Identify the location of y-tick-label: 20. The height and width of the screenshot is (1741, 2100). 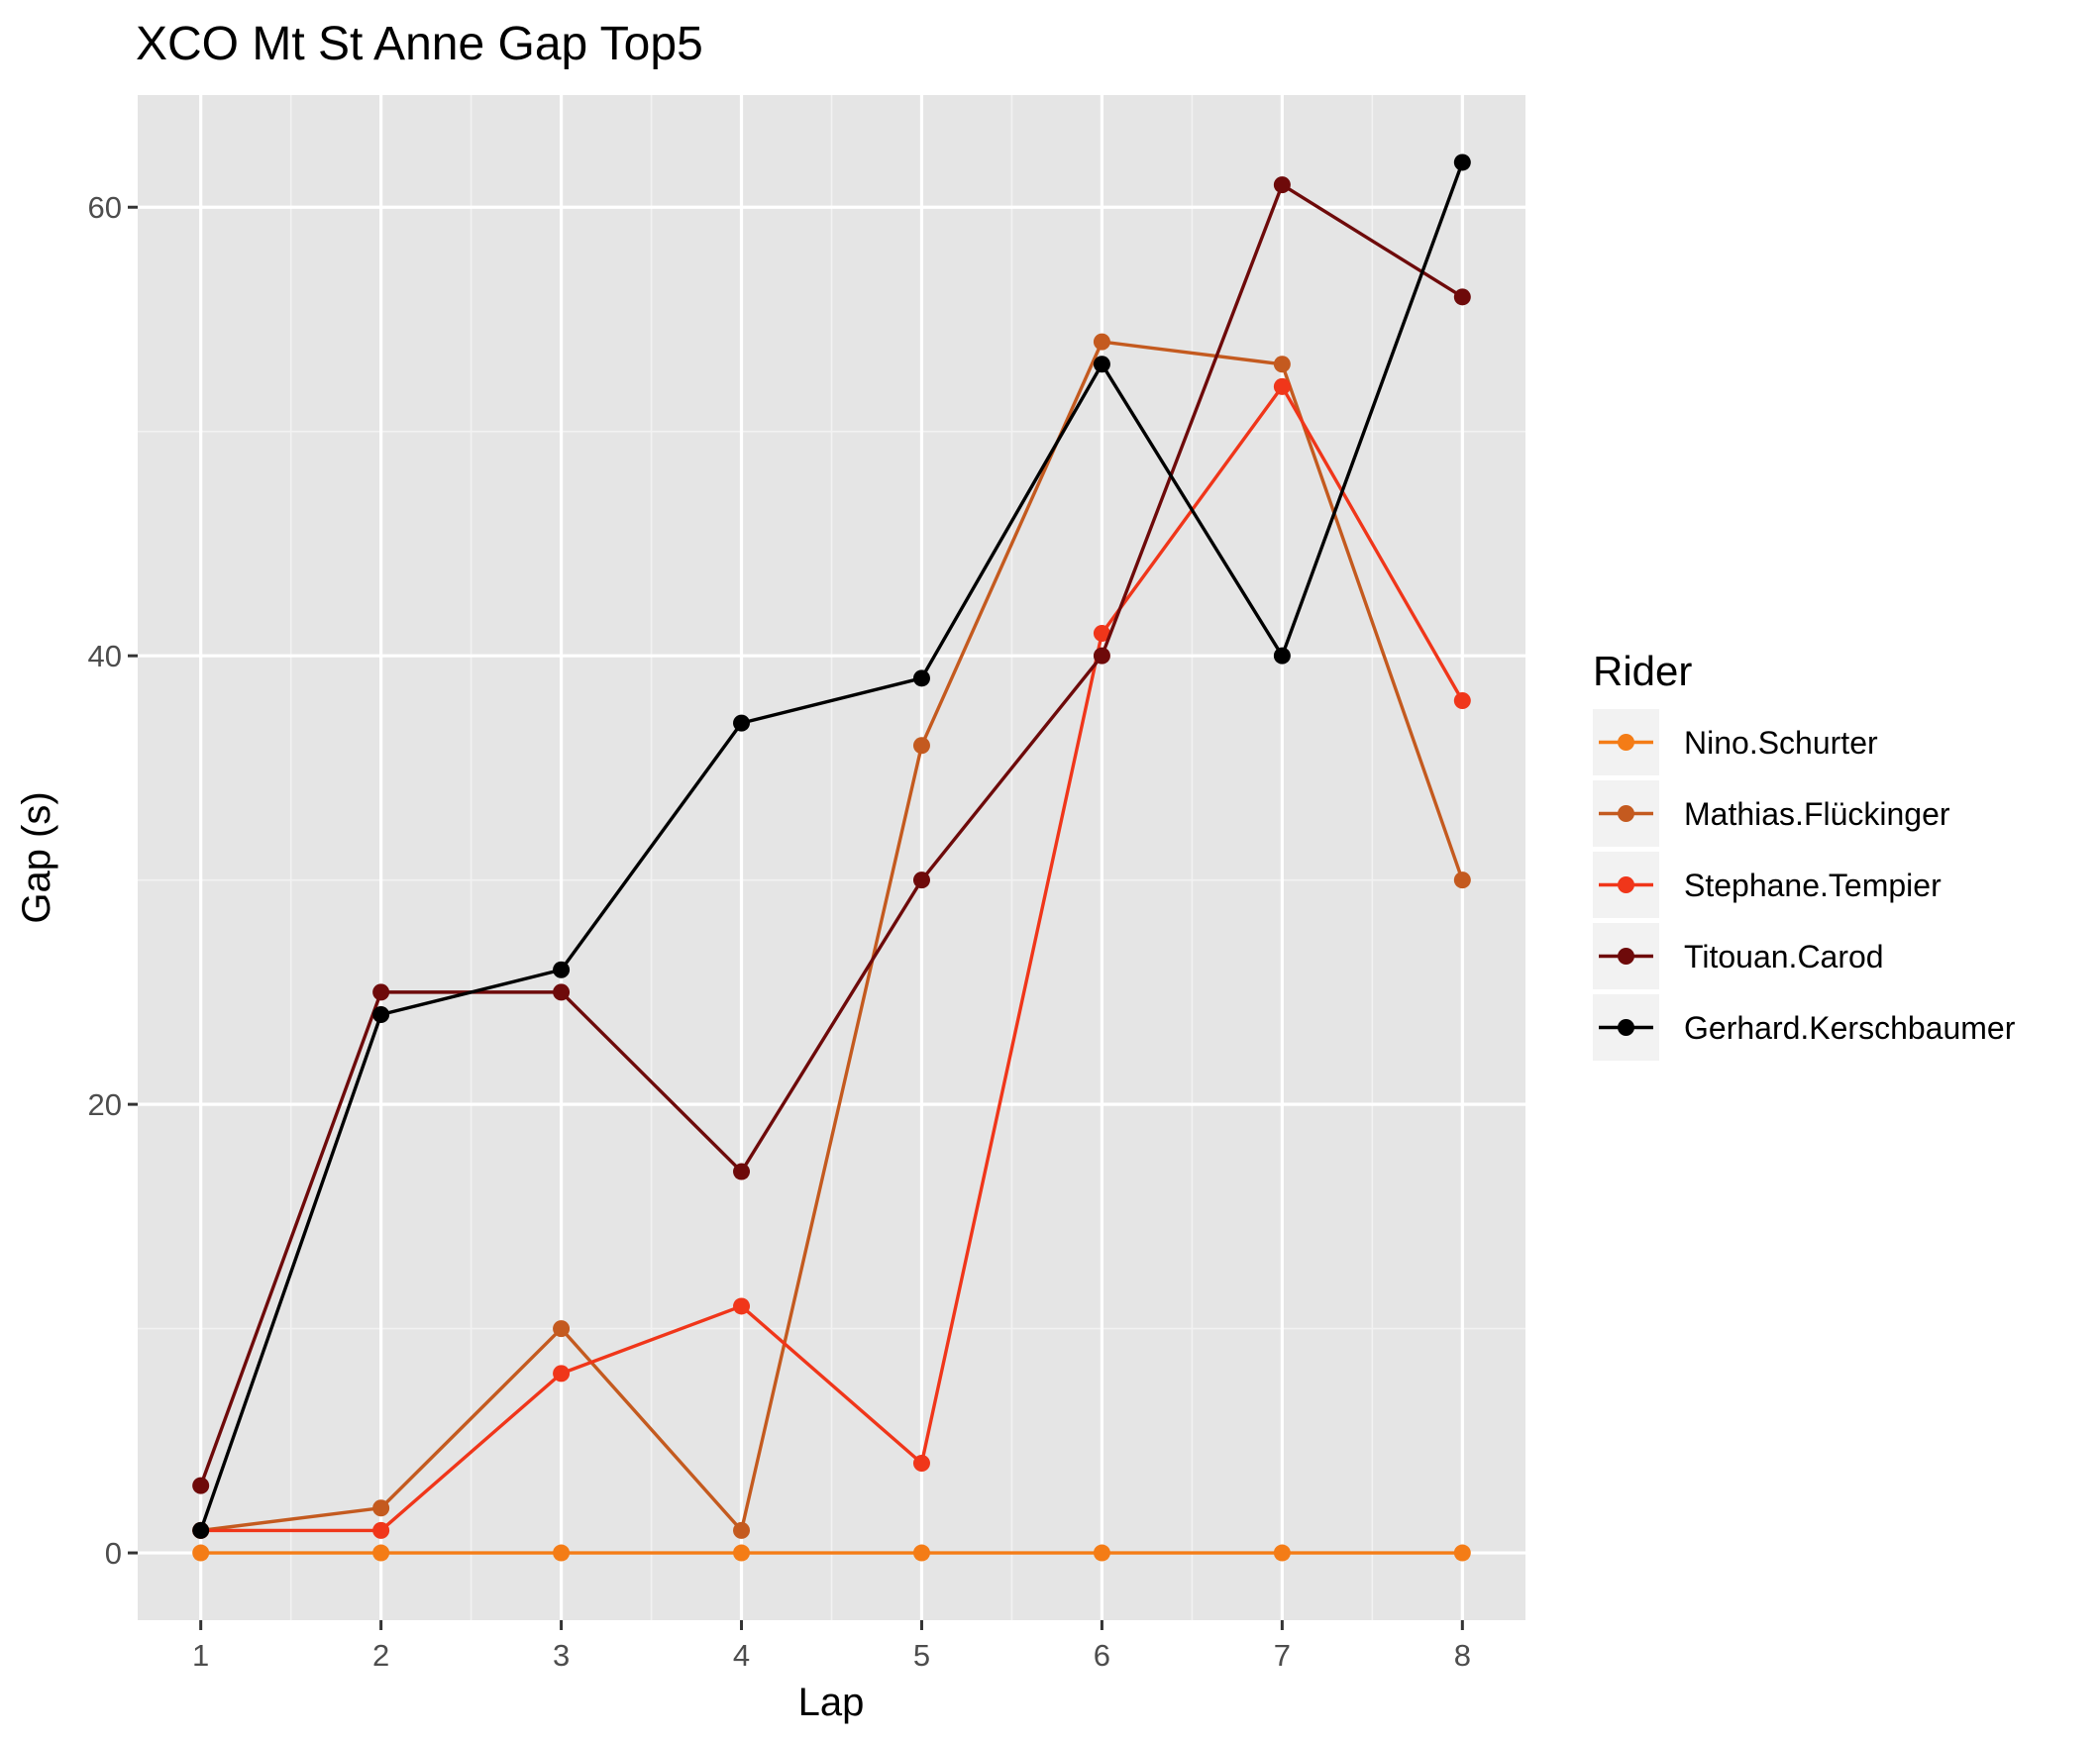
(105, 1105).